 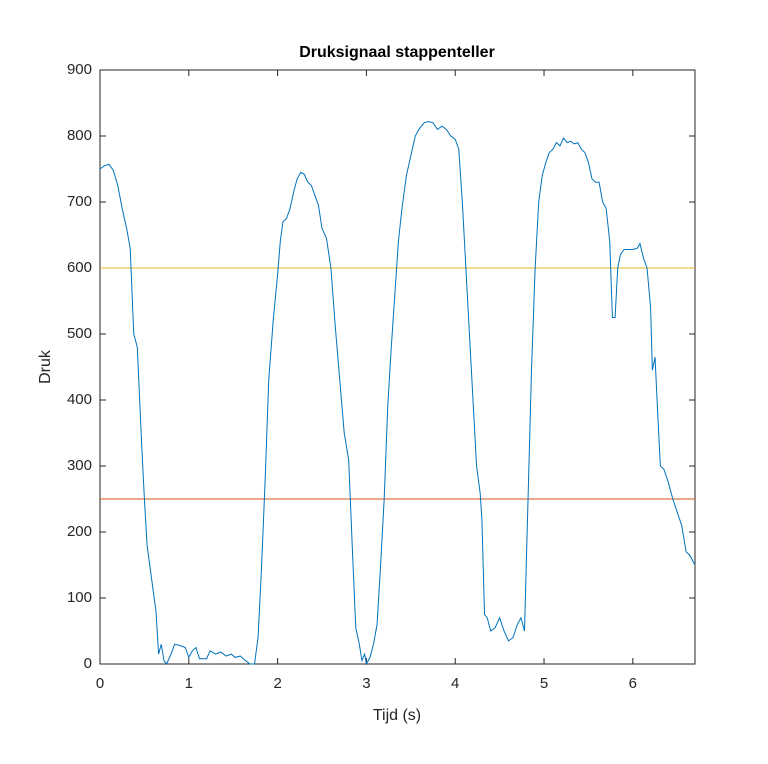 What do you see at coordinates (79, 201) in the screenshot?
I see `y-tick-label: 700` at bounding box center [79, 201].